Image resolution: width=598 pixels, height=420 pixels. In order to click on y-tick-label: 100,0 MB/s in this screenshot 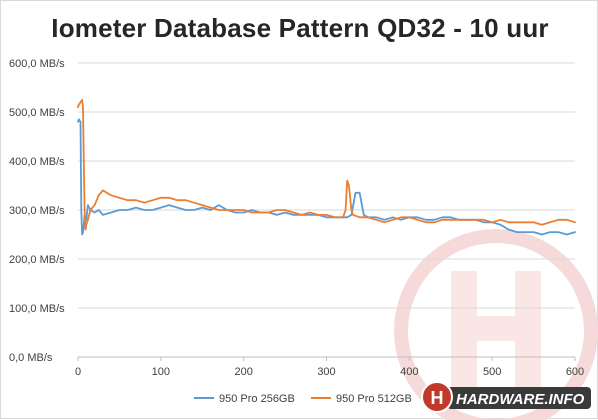, I will do `click(37, 309)`.